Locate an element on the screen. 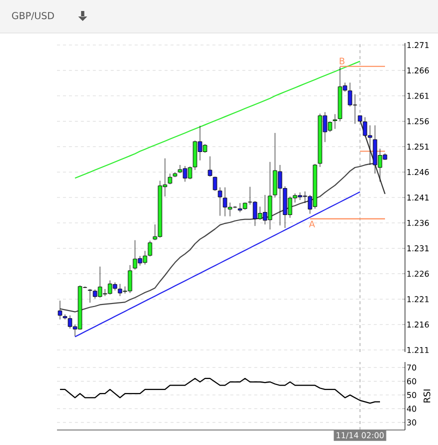 This screenshot has width=438, height=445. chart-title: GBP/USD is located at coordinates (33, 16).